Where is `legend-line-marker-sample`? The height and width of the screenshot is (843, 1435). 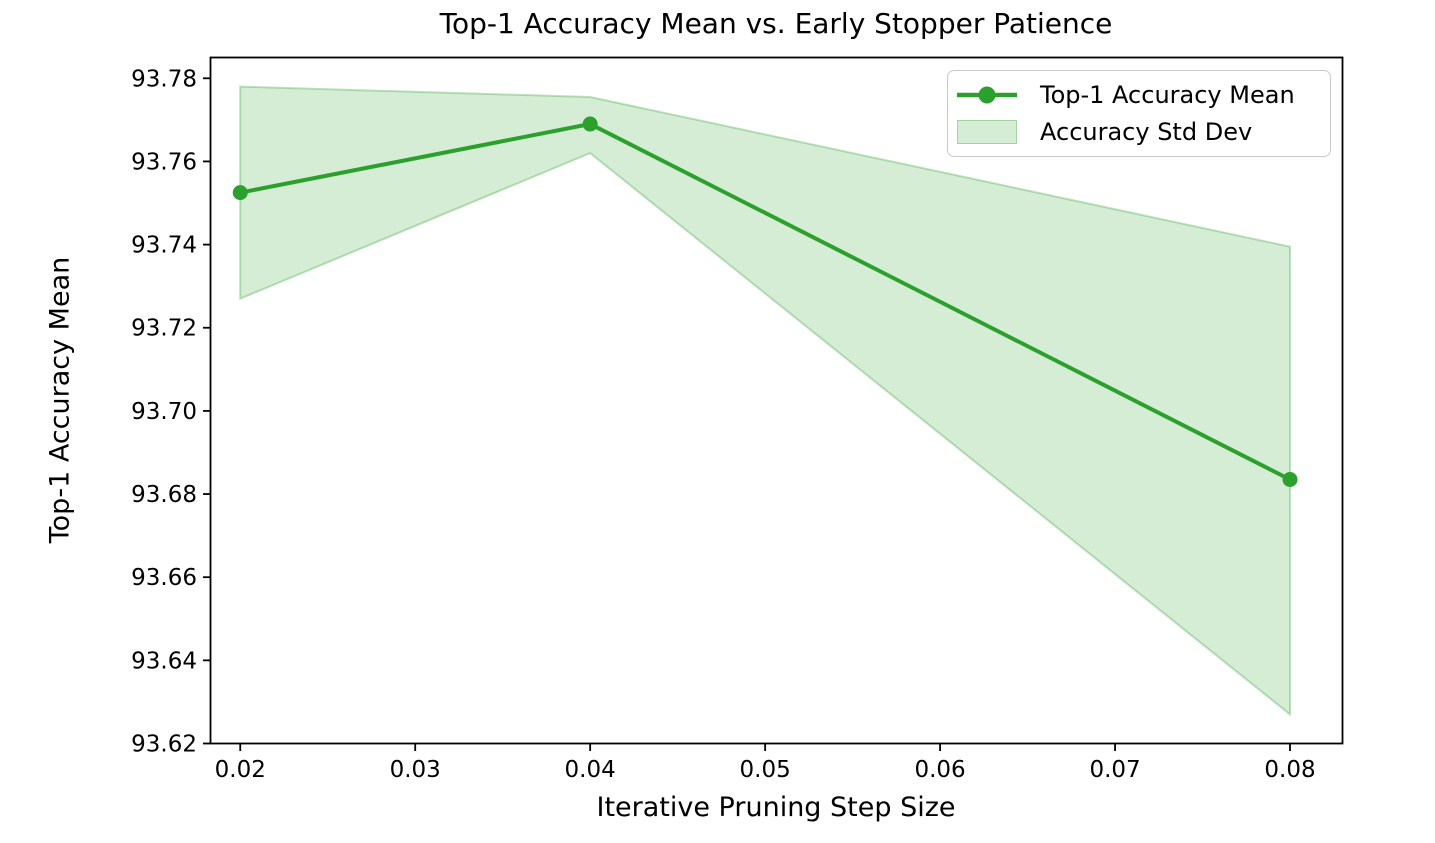 legend-line-marker-sample is located at coordinates (987, 95).